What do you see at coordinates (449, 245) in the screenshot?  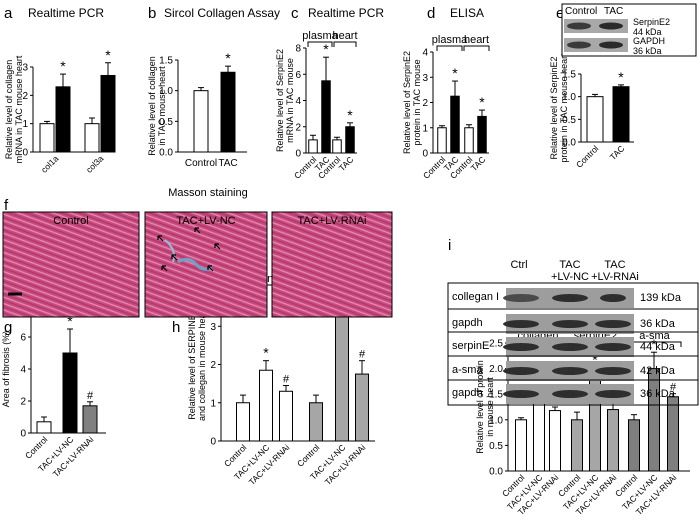 I see `panel-letter-i: i` at bounding box center [449, 245].